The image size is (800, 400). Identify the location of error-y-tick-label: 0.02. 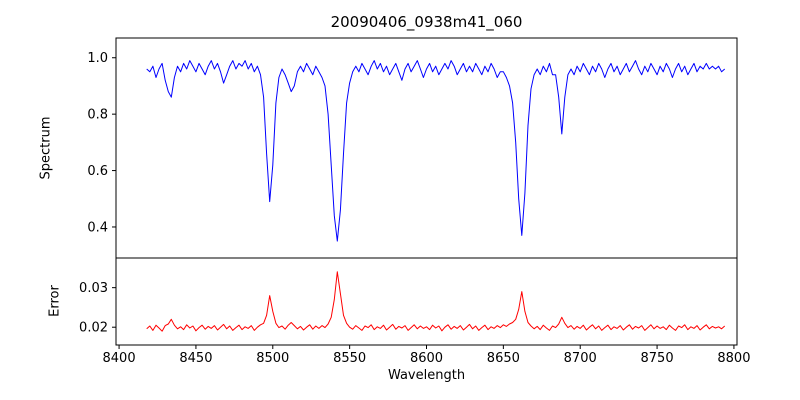
(93, 328).